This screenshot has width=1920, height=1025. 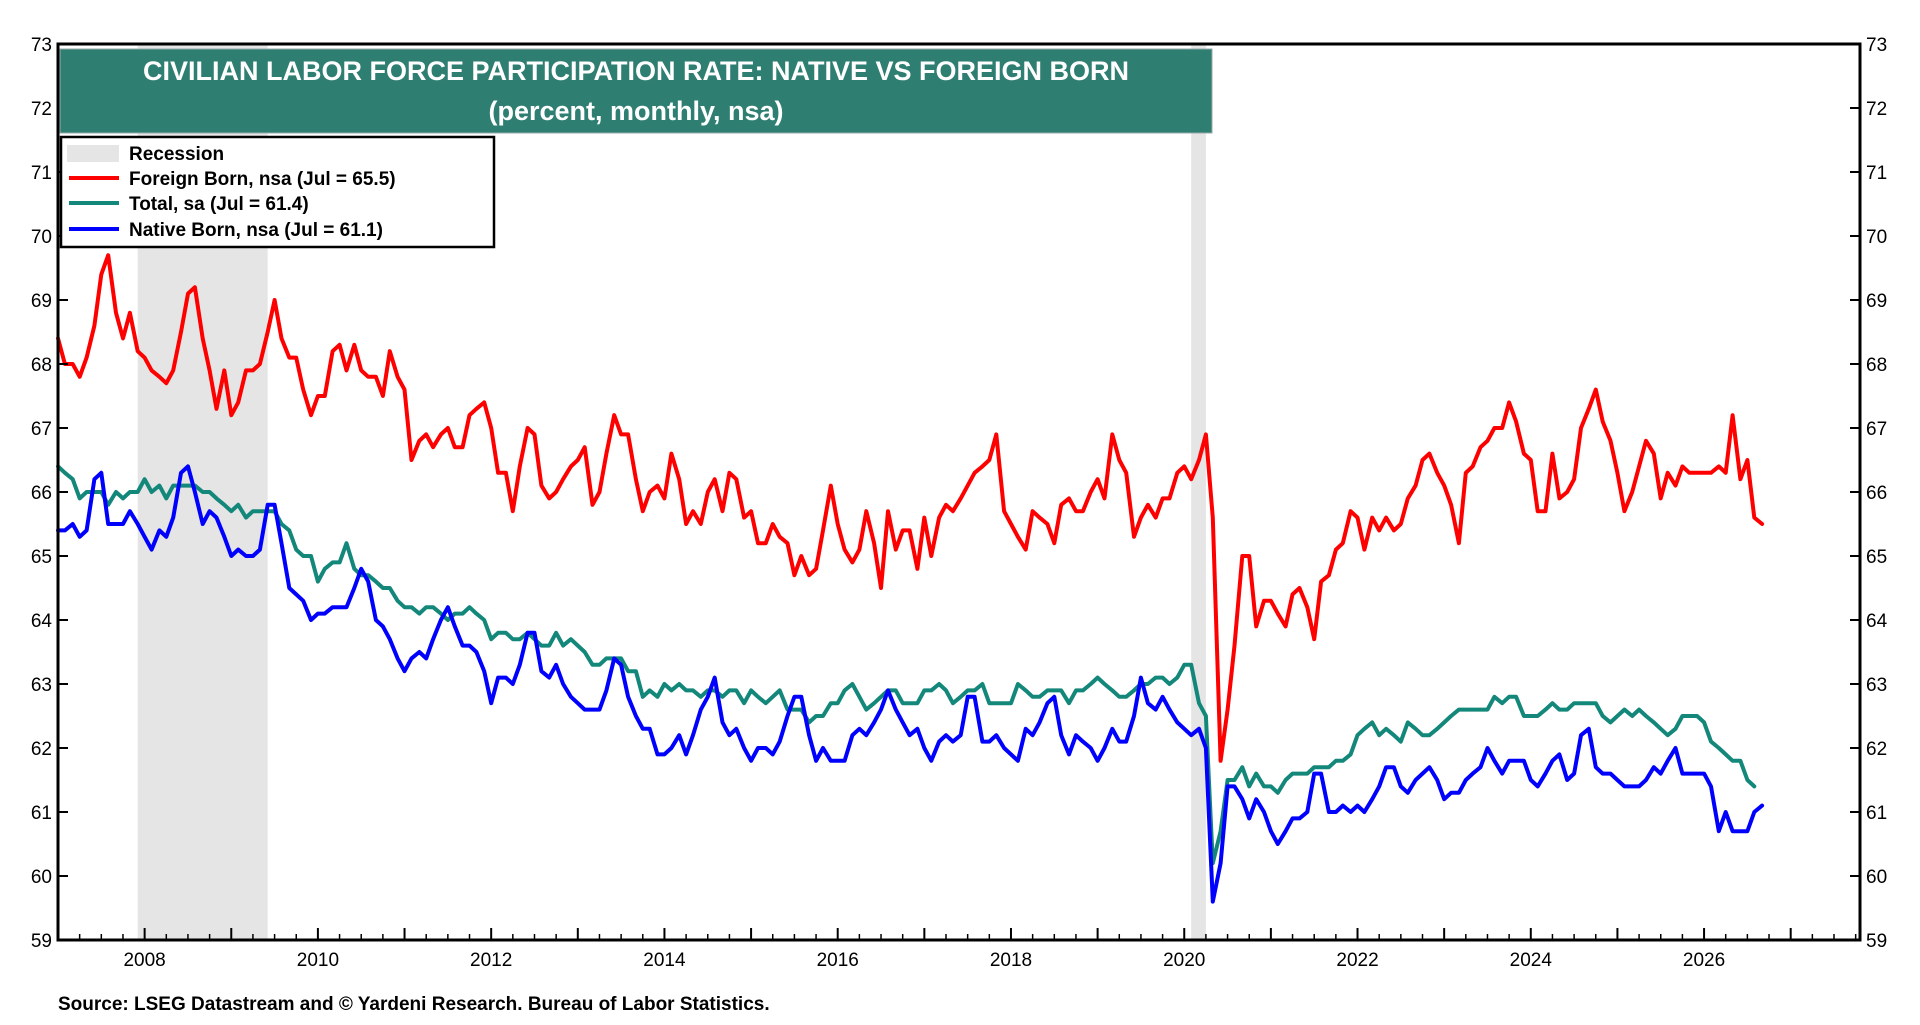 What do you see at coordinates (1876, 685) in the screenshot?
I see `y-tick-label-right-63: 63` at bounding box center [1876, 685].